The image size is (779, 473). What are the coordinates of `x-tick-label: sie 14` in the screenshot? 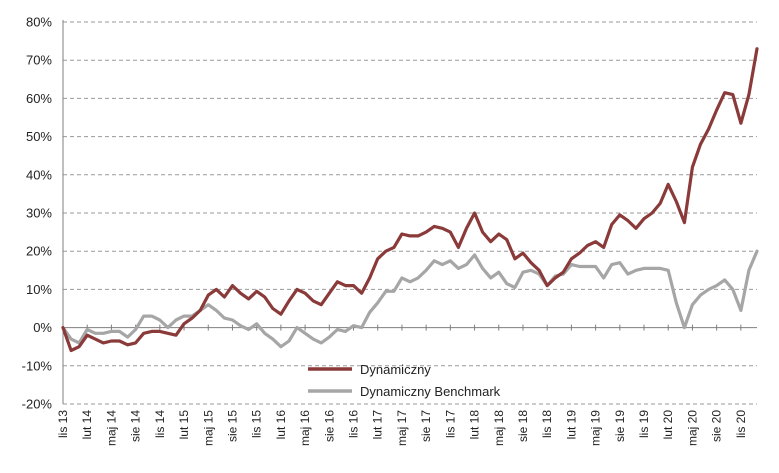 It's located at (136, 426).